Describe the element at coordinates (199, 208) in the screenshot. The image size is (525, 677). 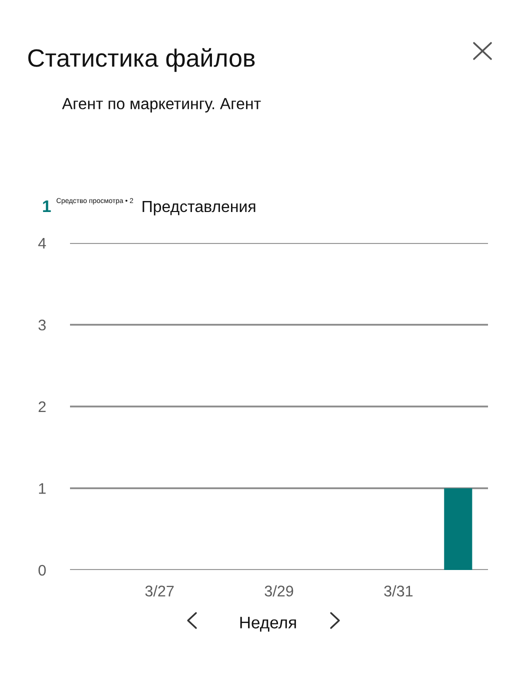
I see `text: Представления` at that location.